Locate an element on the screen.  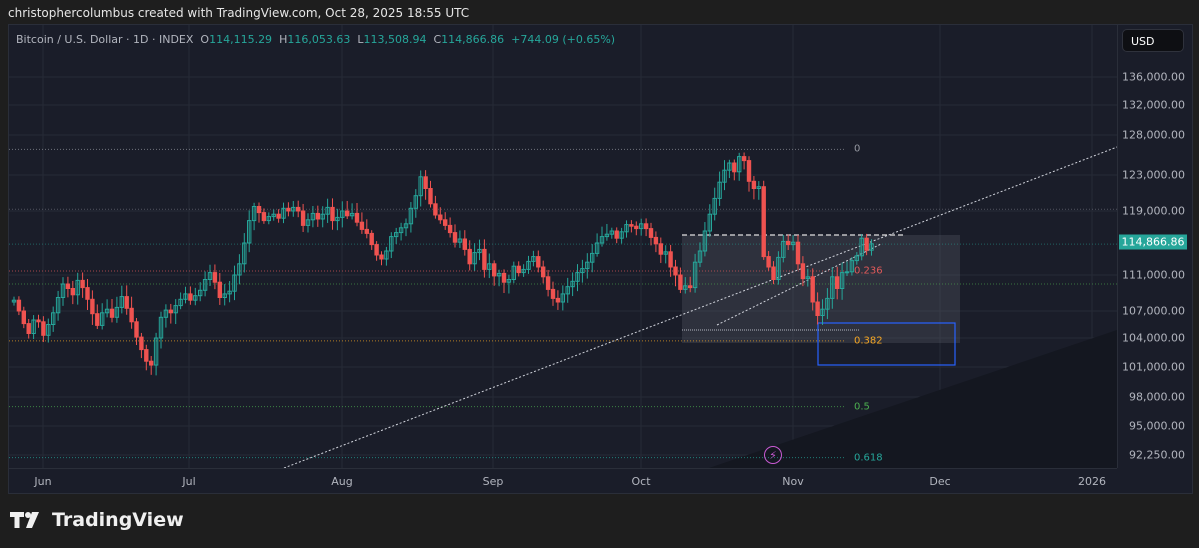
low-value: 113,508.94 is located at coordinates (395, 39).